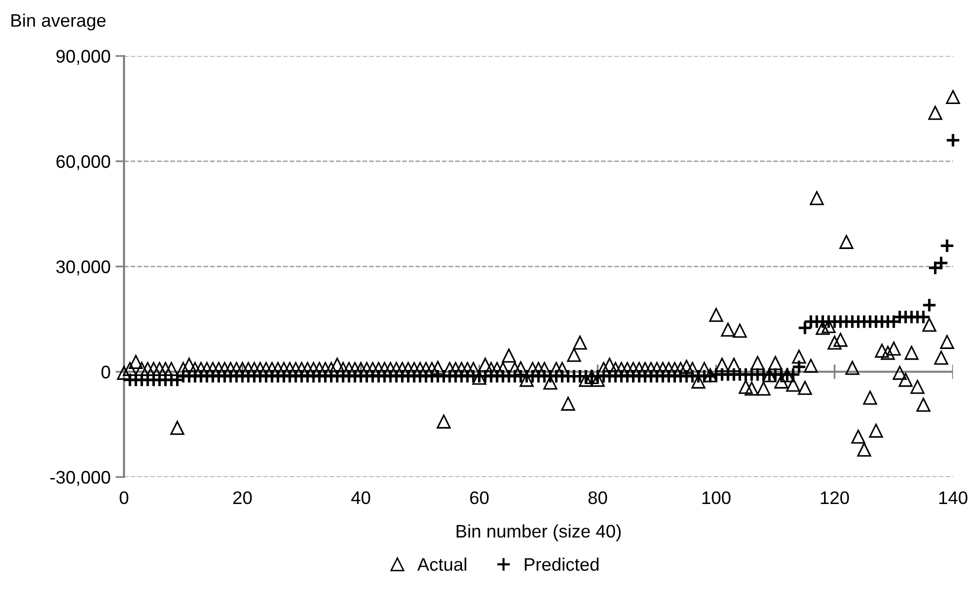 This screenshot has width=979, height=608. I want to click on x-tick-label: 60, so click(479, 497).